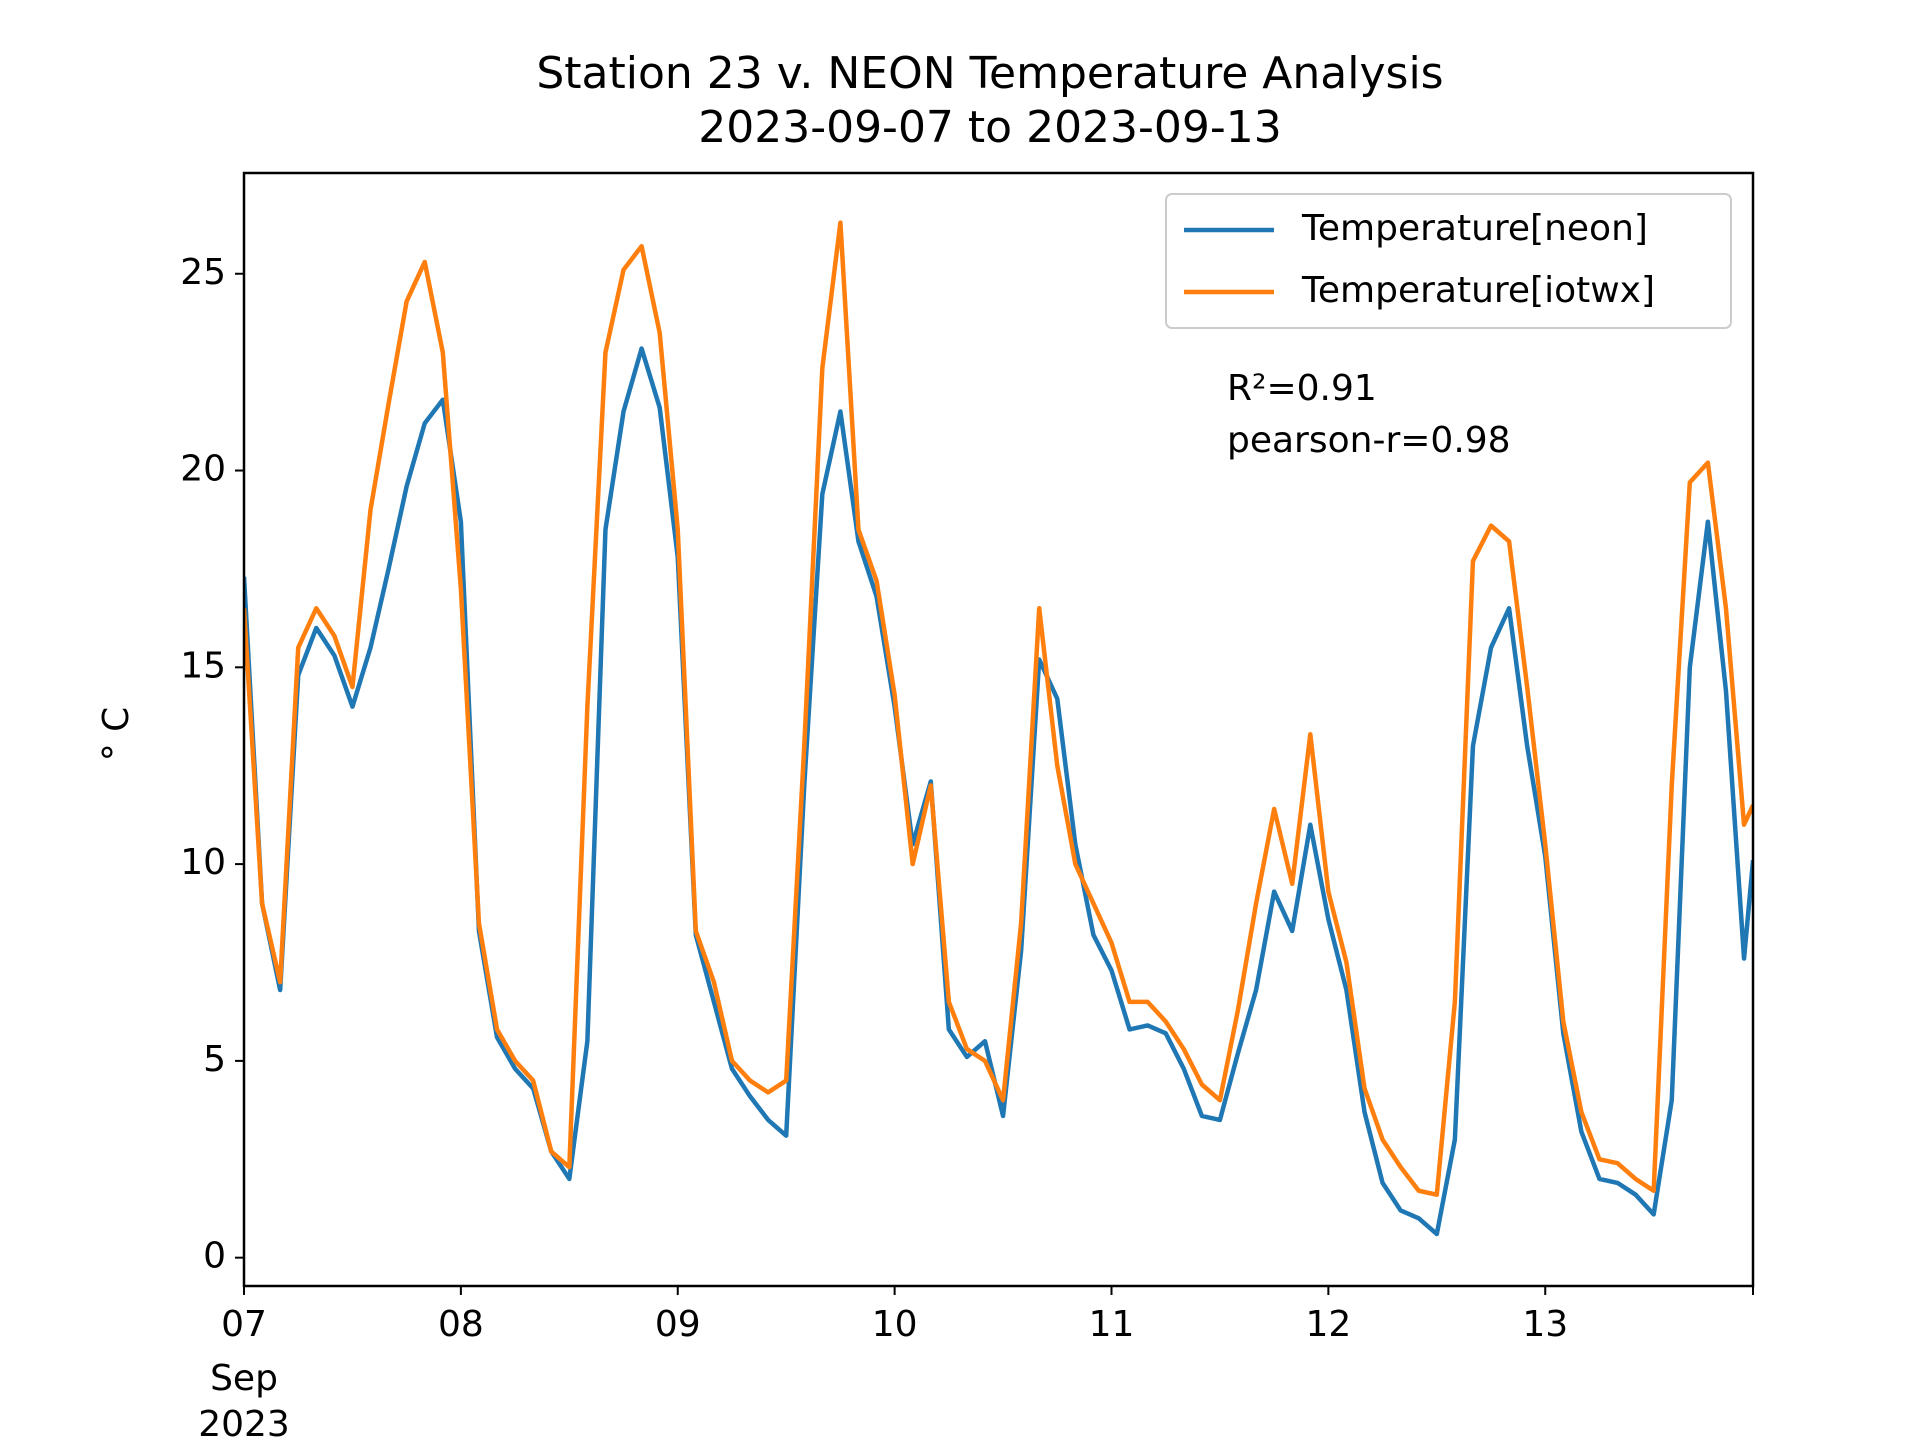  I want to click on annotation: pearson-r=0.98, so click(1369, 440).